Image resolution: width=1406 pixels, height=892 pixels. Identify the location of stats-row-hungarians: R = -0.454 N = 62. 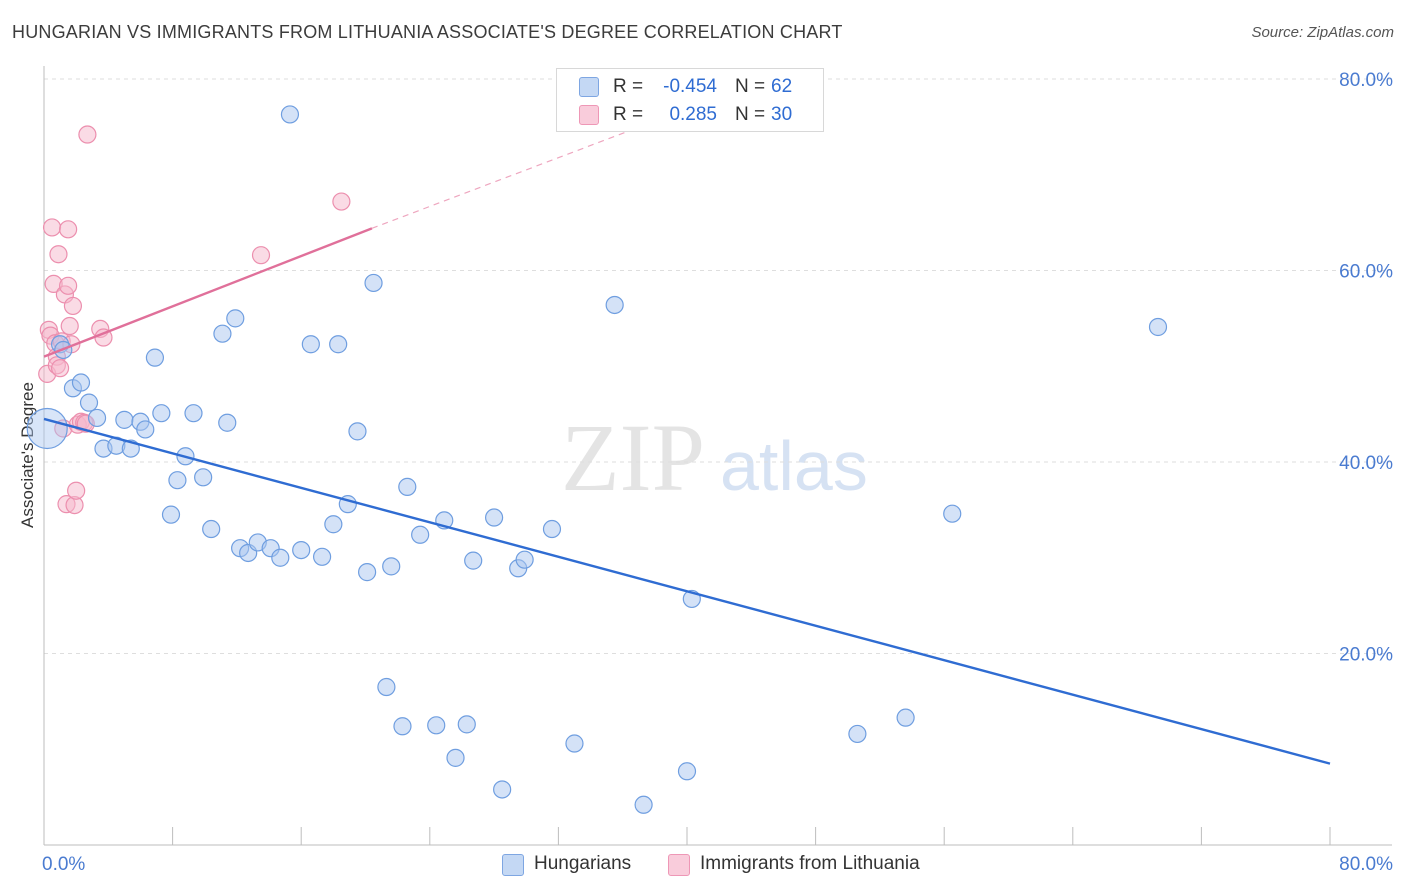
(690, 87).